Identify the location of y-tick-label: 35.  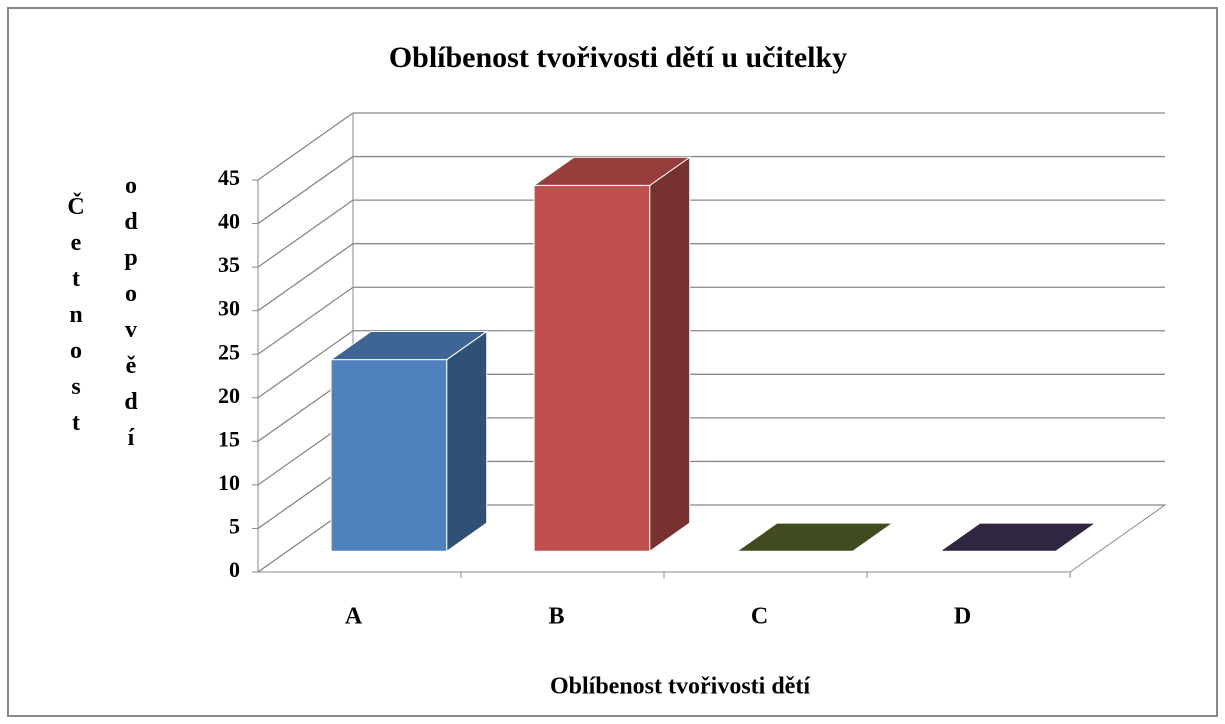
(229, 264).